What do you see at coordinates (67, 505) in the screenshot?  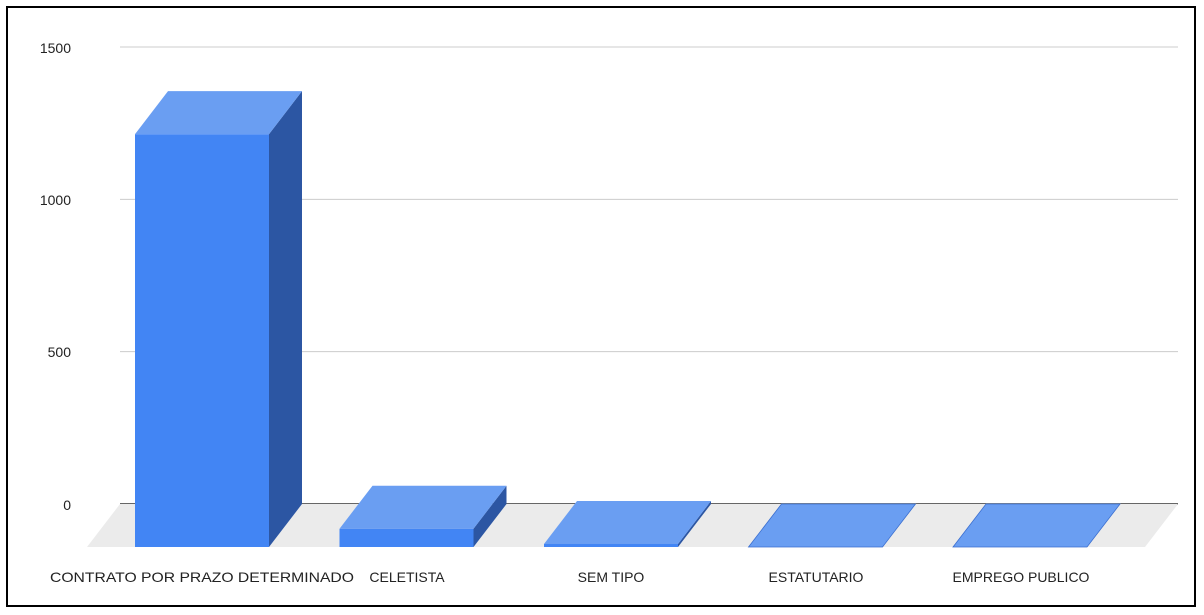 I see `y-tick-label: 0` at bounding box center [67, 505].